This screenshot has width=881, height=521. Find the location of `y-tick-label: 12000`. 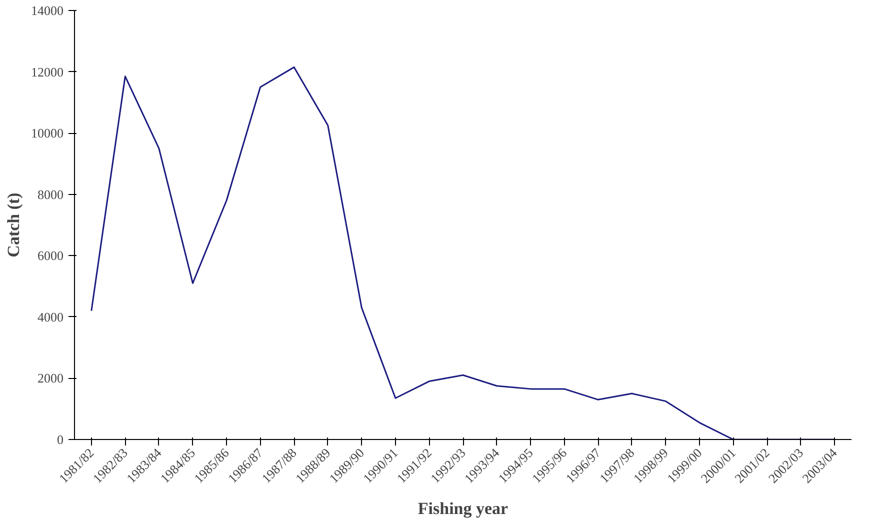

y-tick-label: 12000 is located at coordinates (47, 72).